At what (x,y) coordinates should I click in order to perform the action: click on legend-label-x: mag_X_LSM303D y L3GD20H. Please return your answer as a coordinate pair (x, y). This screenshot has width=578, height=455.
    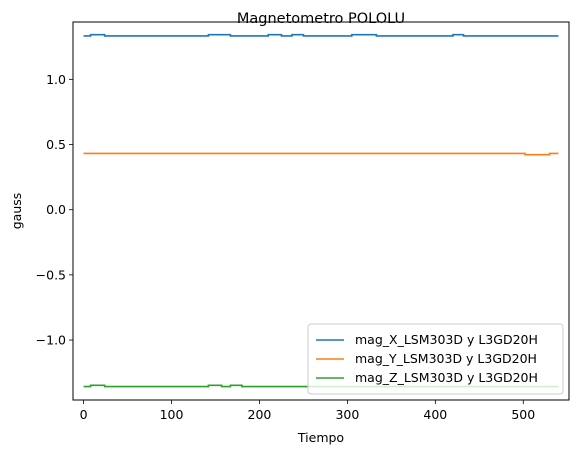
    Looking at the image, I should click on (446, 339).